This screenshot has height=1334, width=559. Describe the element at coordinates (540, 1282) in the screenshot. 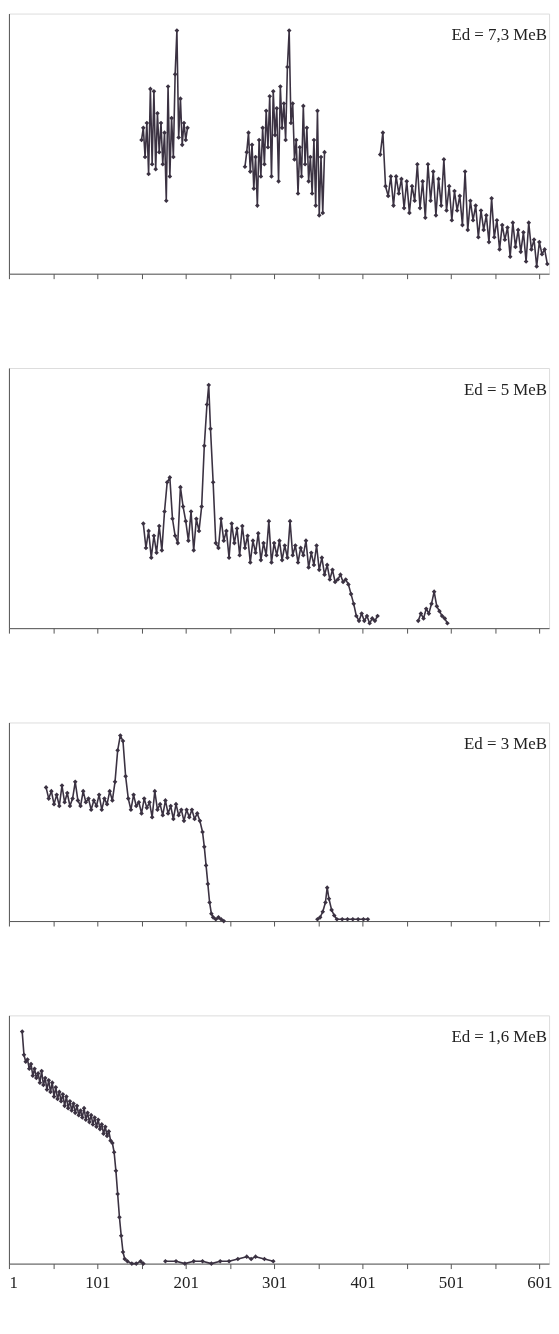

I see `x-tick-label: 601` at that location.